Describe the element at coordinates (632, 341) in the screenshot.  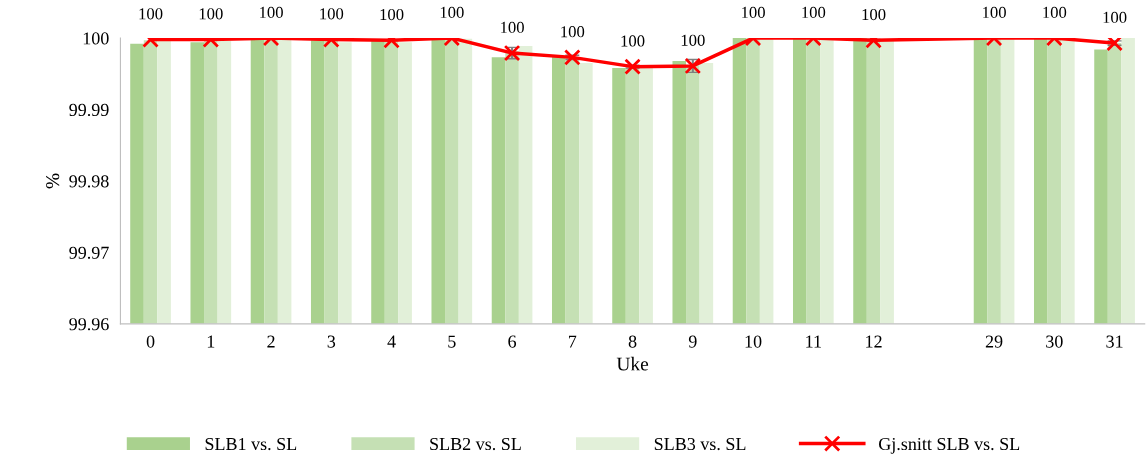
I see `x-tick-label: 8` at that location.